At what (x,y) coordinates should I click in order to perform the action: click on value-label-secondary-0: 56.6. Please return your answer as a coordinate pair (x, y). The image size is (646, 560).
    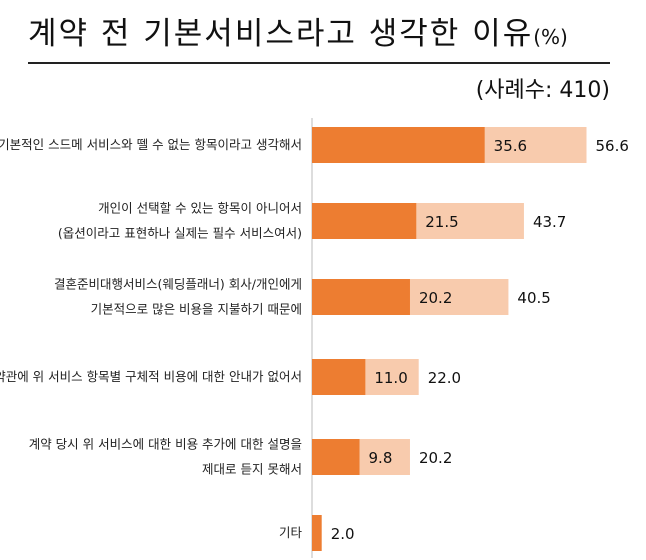
    Looking at the image, I should click on (612, 146).